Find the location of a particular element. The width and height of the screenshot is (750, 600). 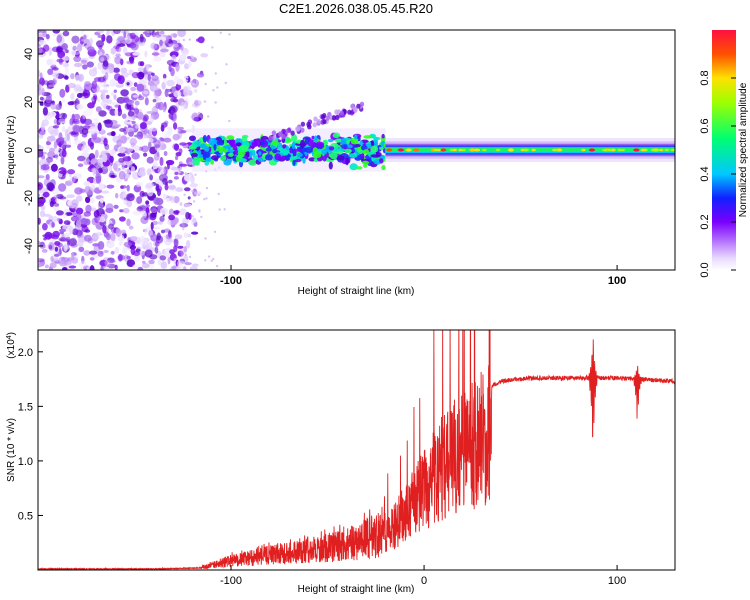

snr-scale-base: (x10 is located at coordinates (11, 349).